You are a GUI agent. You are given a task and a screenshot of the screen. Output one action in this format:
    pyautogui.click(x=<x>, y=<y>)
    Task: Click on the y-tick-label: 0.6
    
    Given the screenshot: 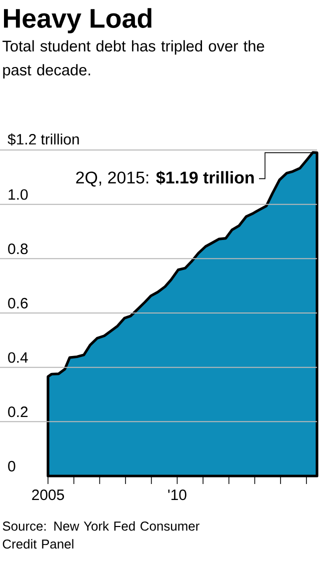 What is the action you would take?
    pyautogui.click(x=18, y=303)
    